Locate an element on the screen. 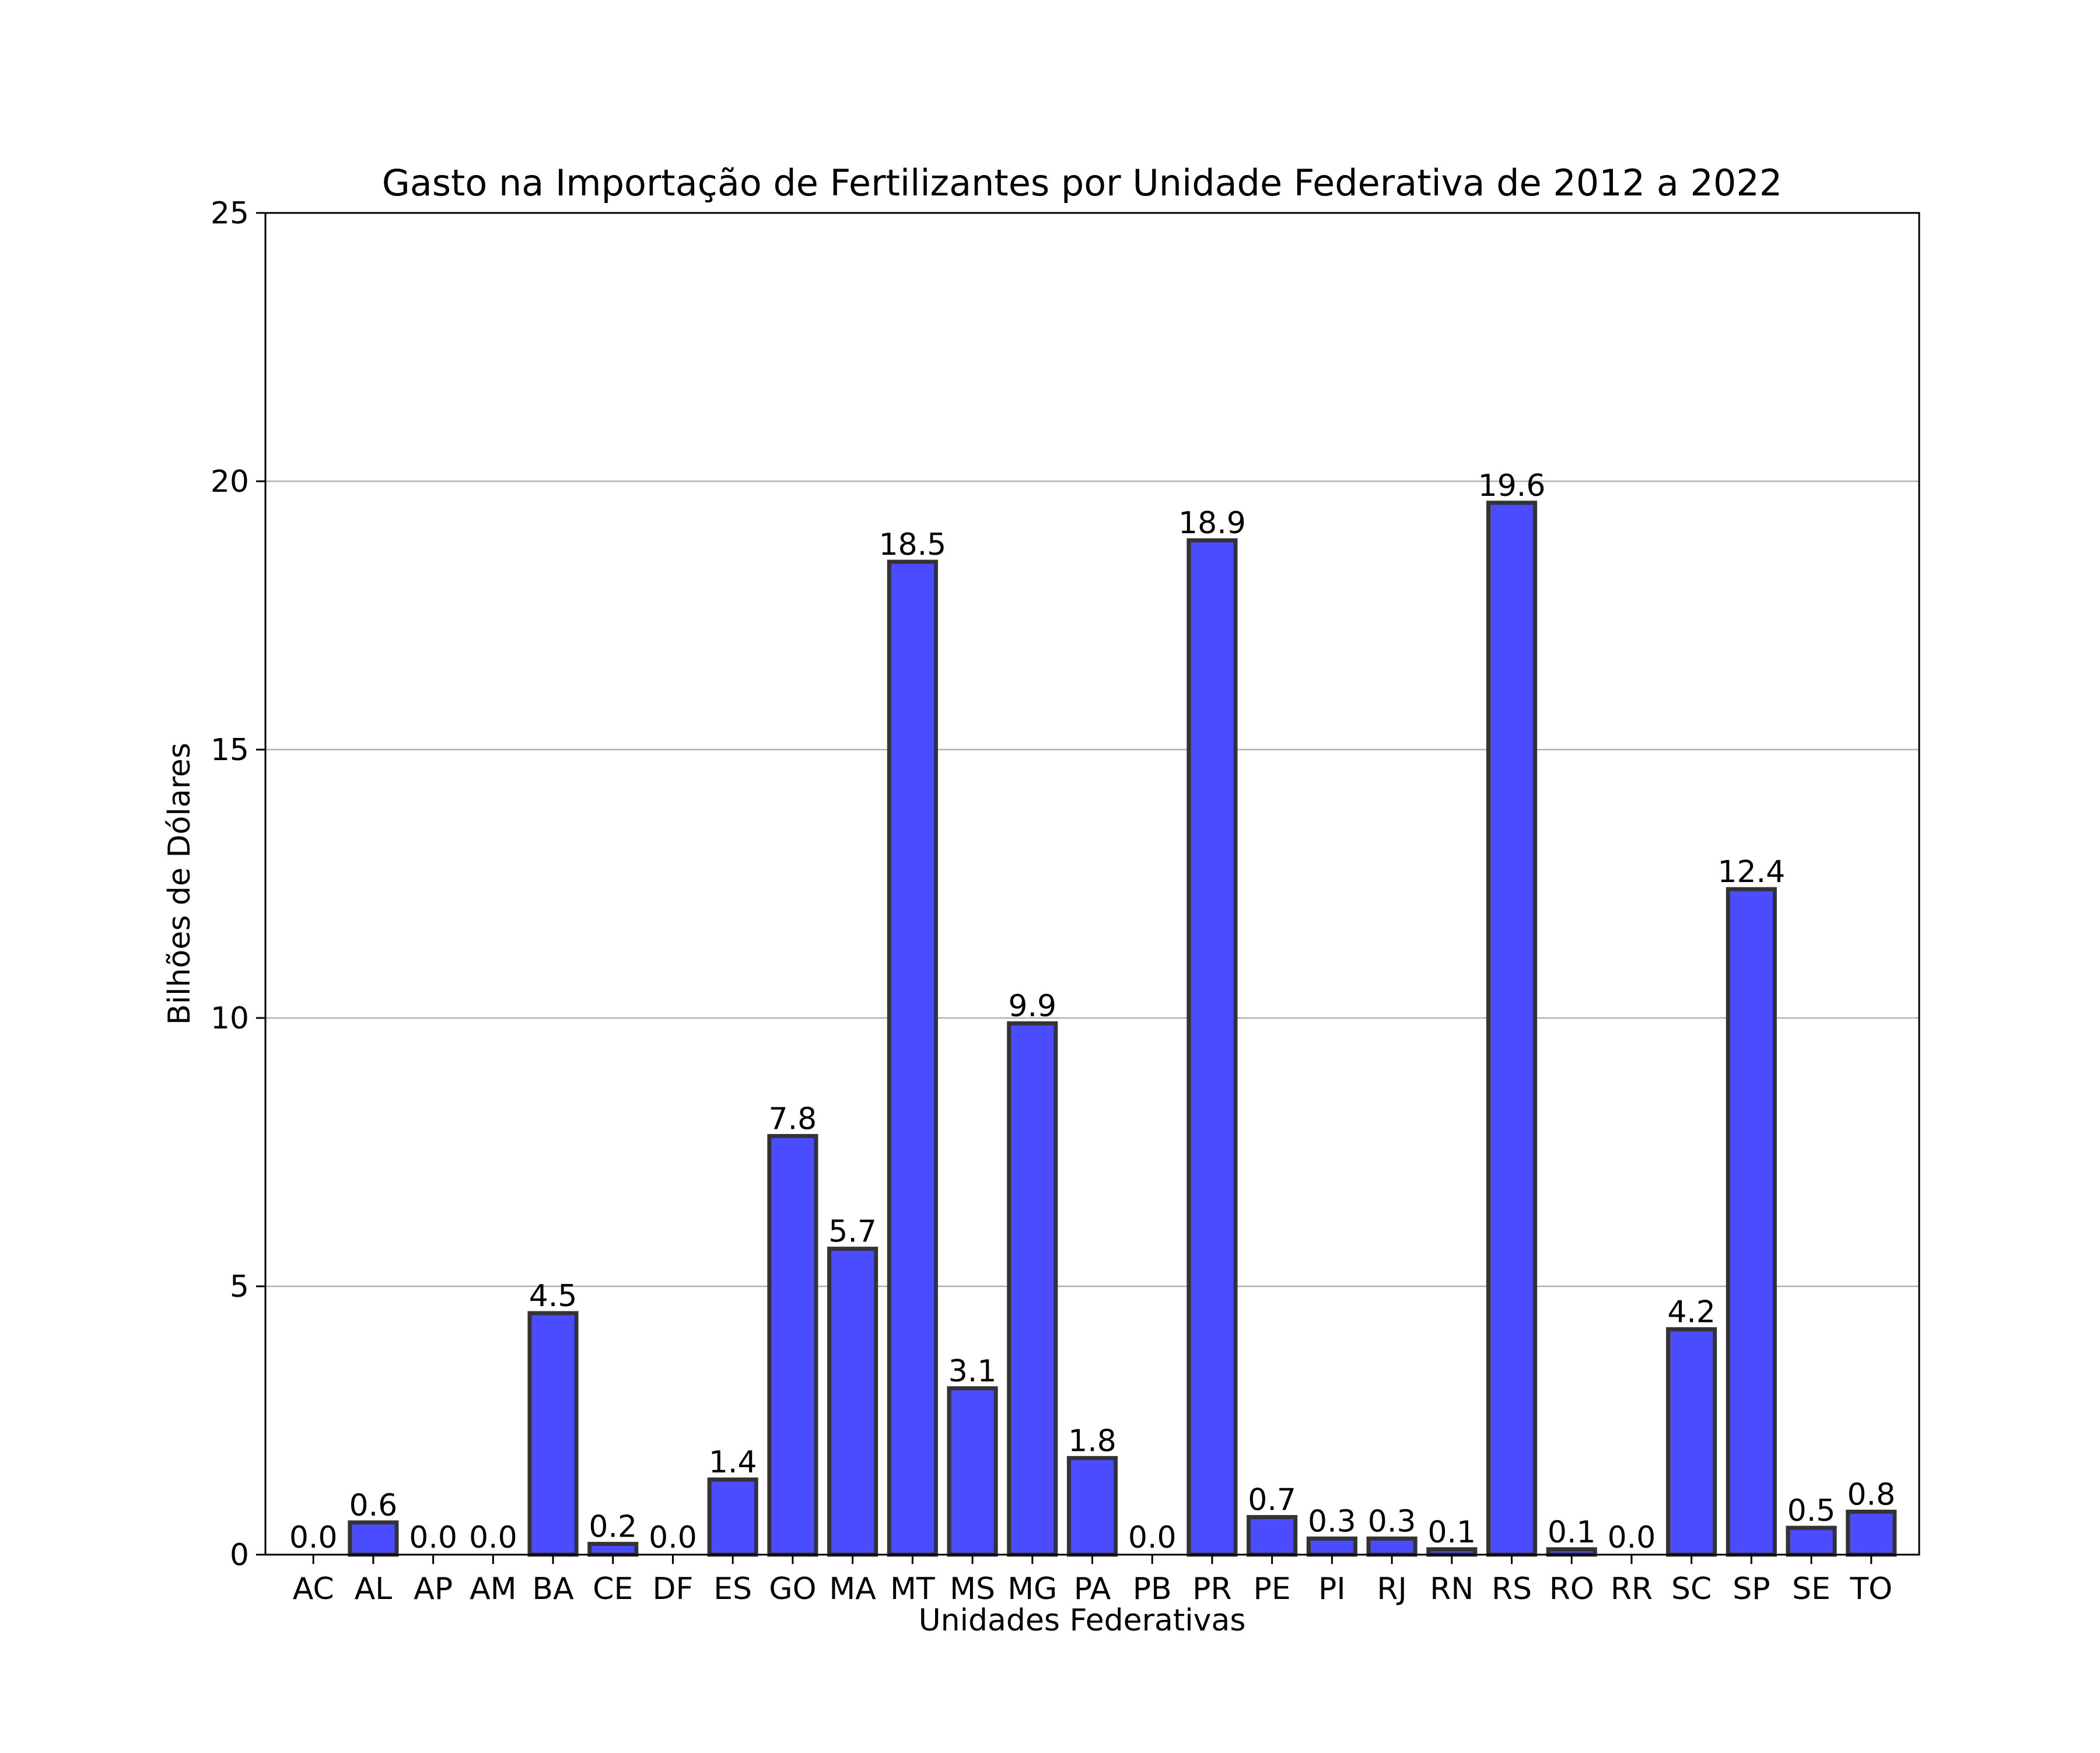  x-tick-label-am: AM is located at coordinates (493, 1589).